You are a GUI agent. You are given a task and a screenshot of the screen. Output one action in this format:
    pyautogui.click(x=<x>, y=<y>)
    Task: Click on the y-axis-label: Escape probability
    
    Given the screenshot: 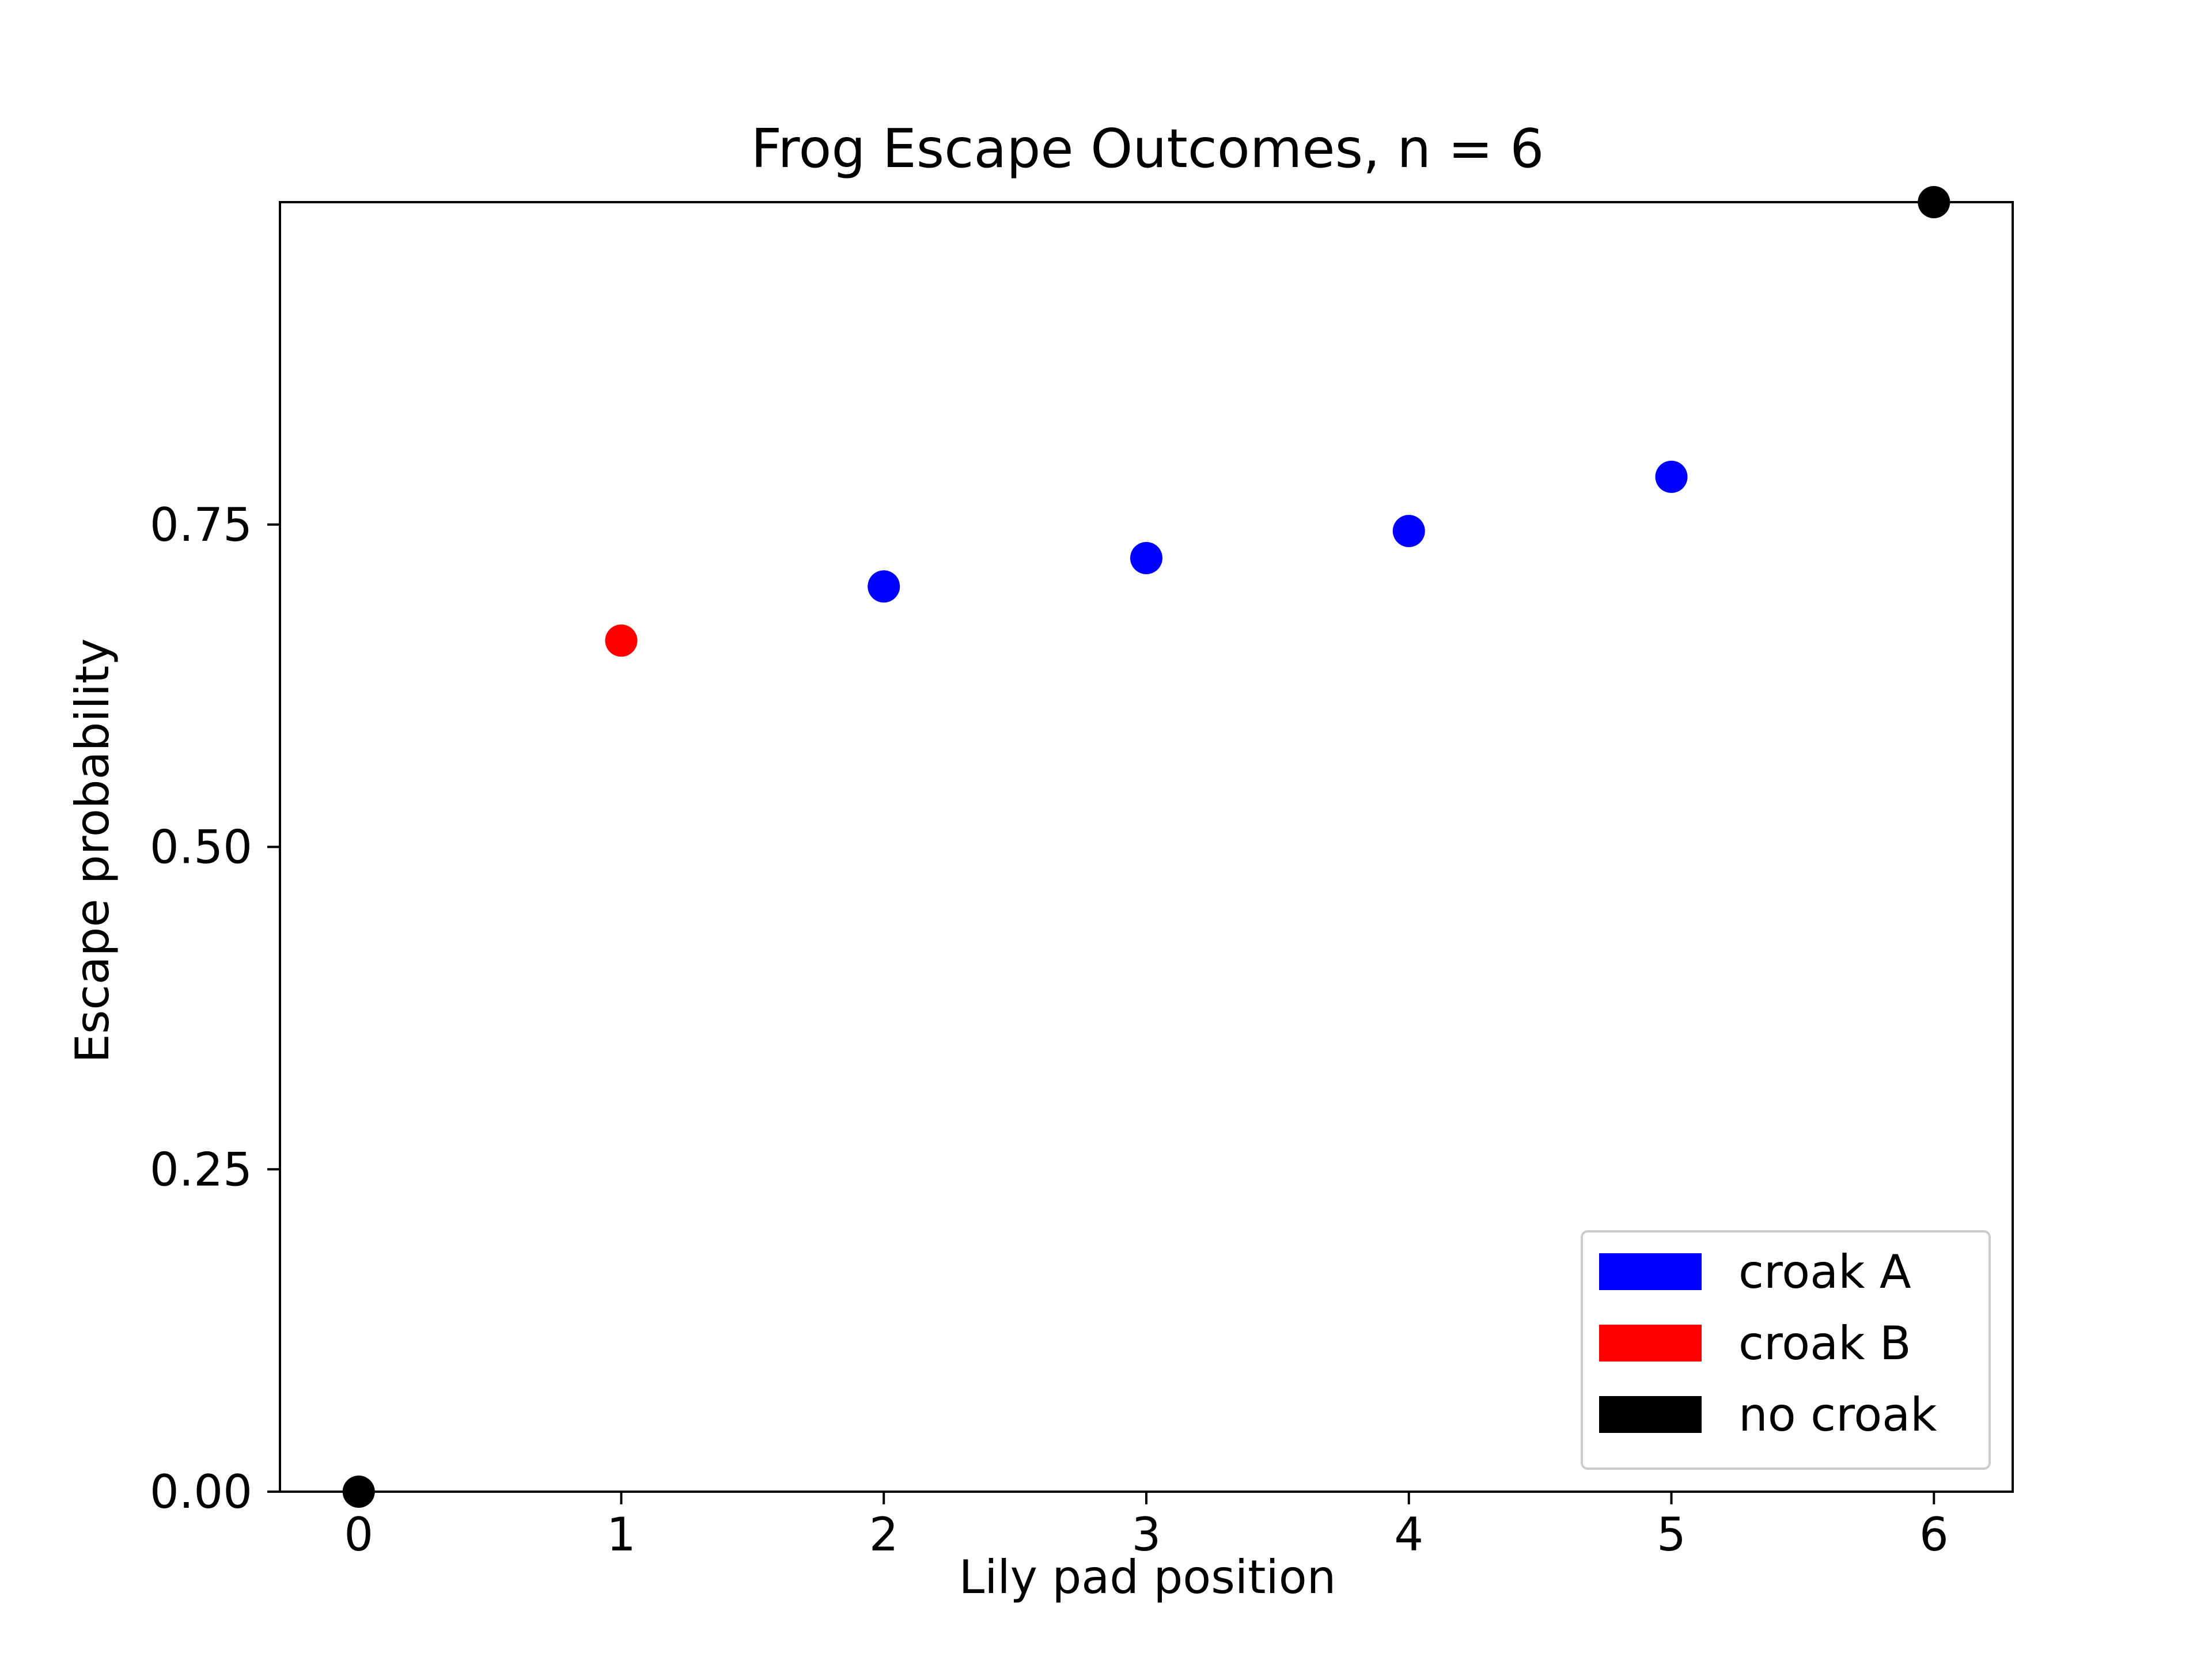 What is the action you would take?
    pyautogui.click(x=92, y=850)
    